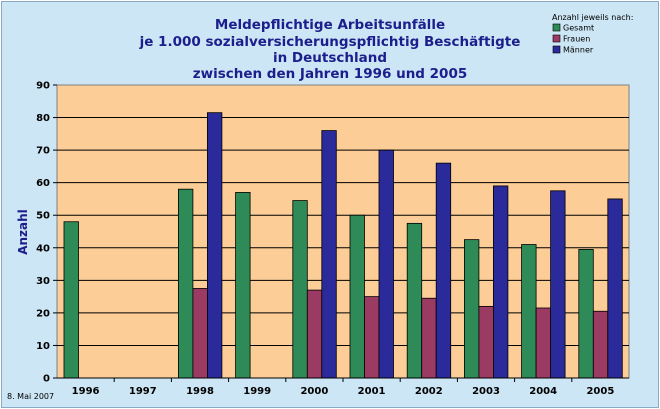  Describe the element at coordinates (556, 38) in the screenshot. I see `legend-swatch-frauen` at that location.